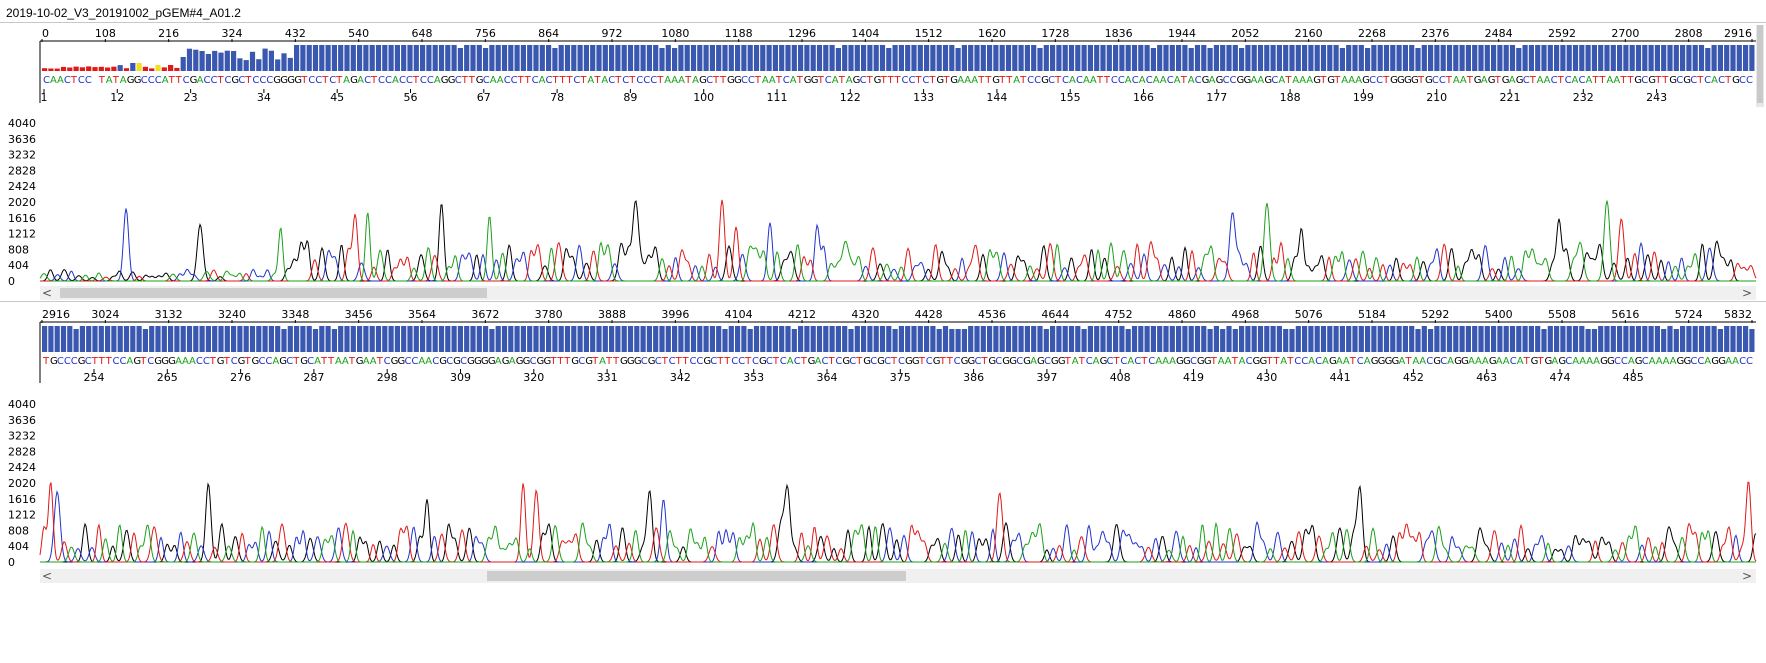 This screenshot has width=1766, height=663. Describe the element at coordinates (117, 97) in the screenshot. I see `base-position-label: 12` at that location.